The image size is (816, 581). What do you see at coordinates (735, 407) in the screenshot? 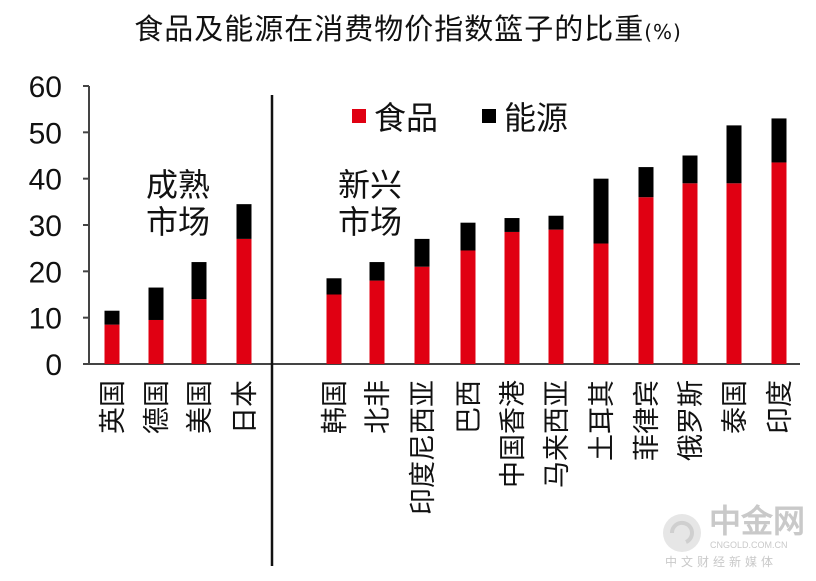
I see `x-category-label: 泰国` at bounding box center [735, 407].